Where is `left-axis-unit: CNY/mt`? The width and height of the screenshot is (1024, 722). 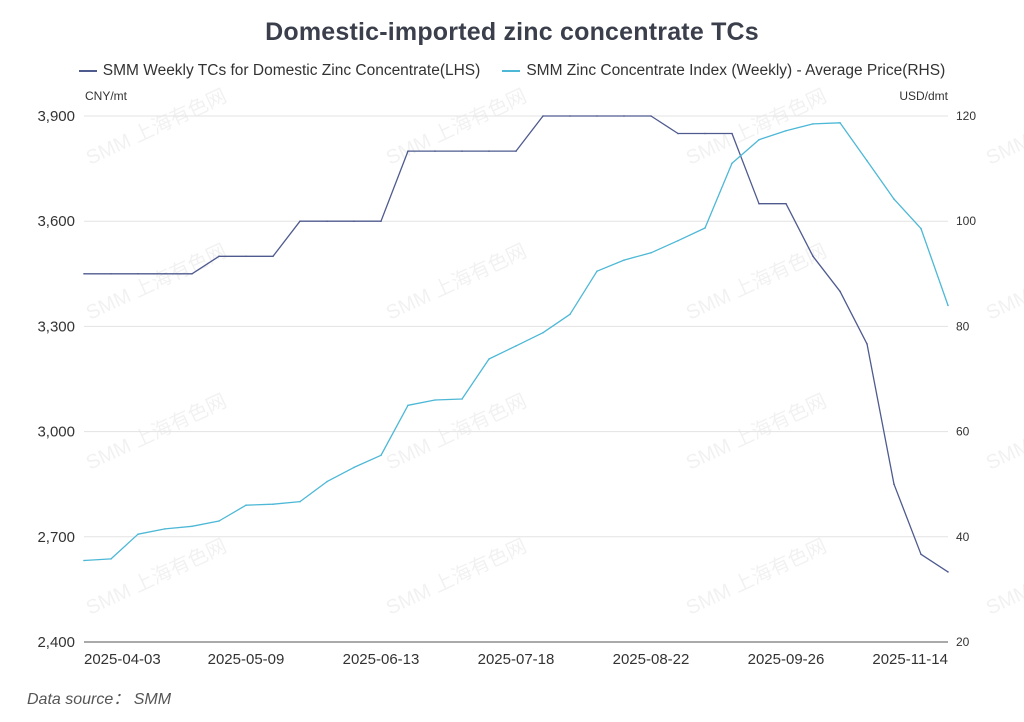
left-axis-unit: CNY/mt is located at coordinates (106, 96).